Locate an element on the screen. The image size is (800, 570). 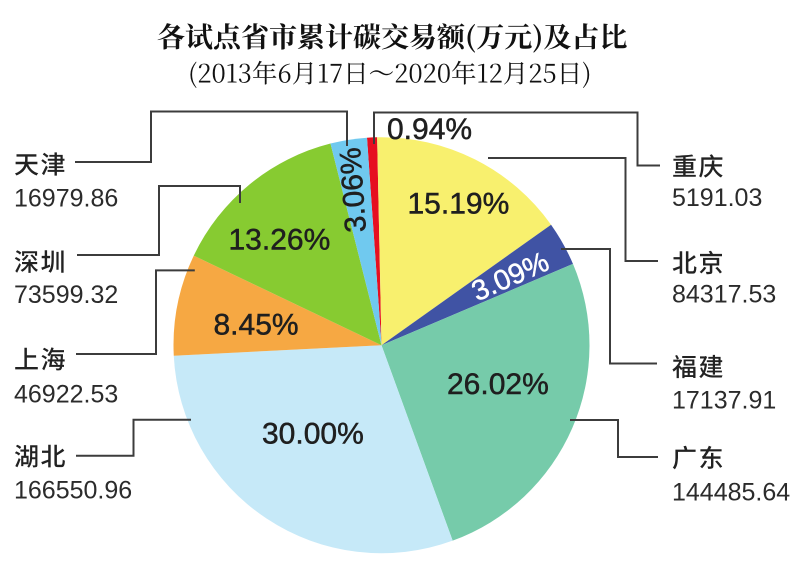
svg-text: 15.19% is located at coordinates (459, 204).